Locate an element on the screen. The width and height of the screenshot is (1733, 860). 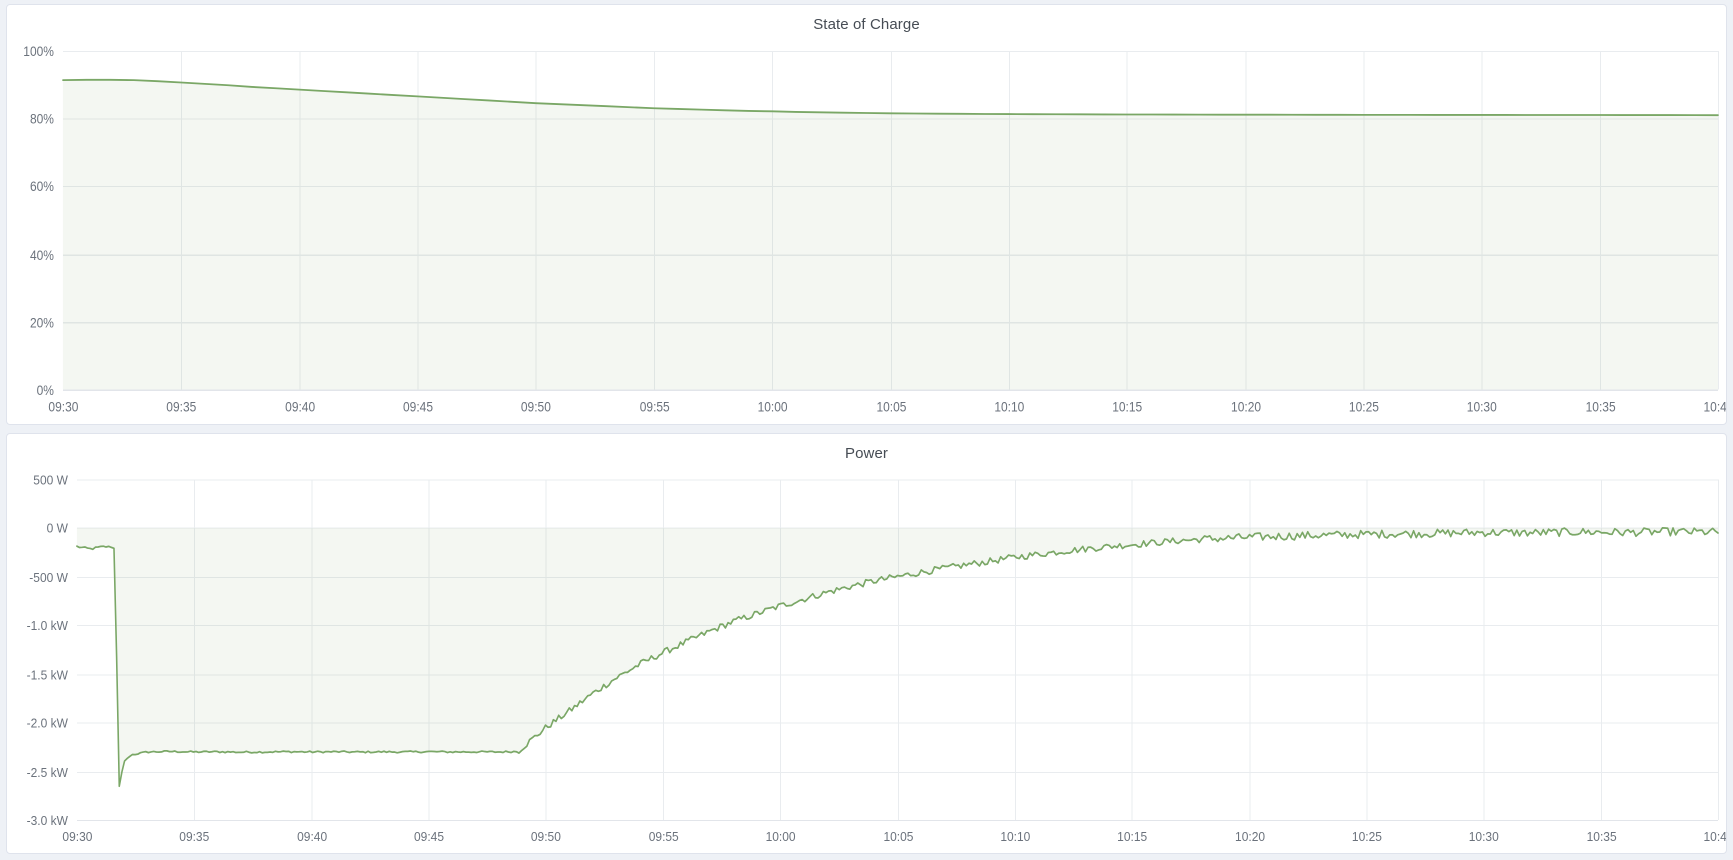
panel-title-power: Power is located at coordinates (866, 453).